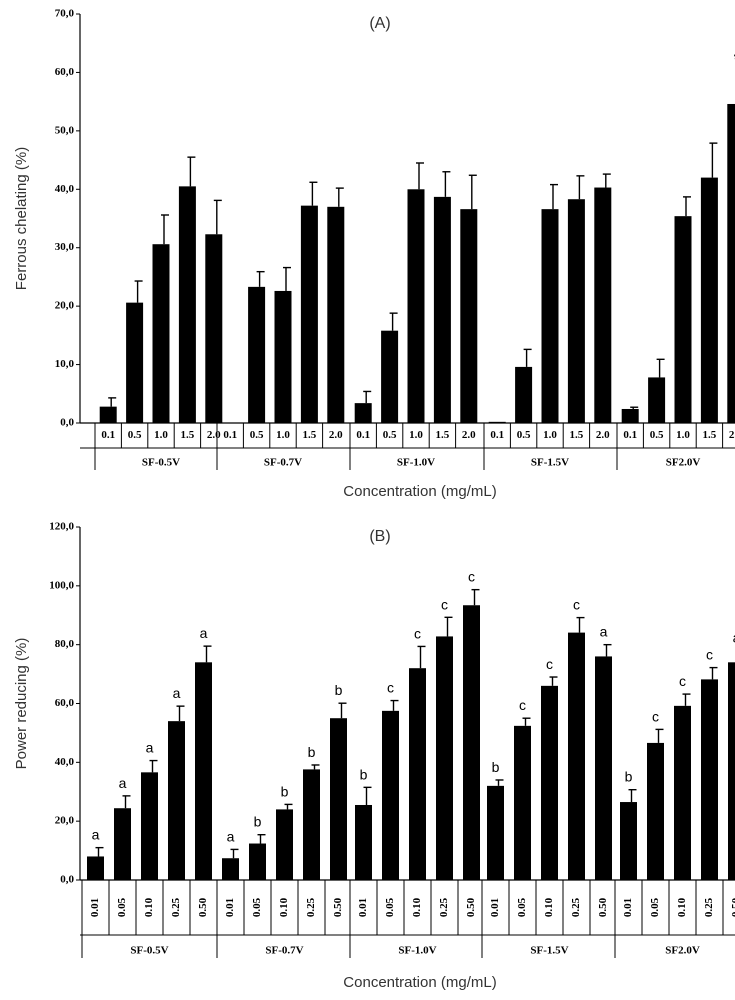  What do you see at coordinates (122, 844) in the screenshot?
I see `bar-b-SF-0.5V-0.05` at bounding box center [122, 844].